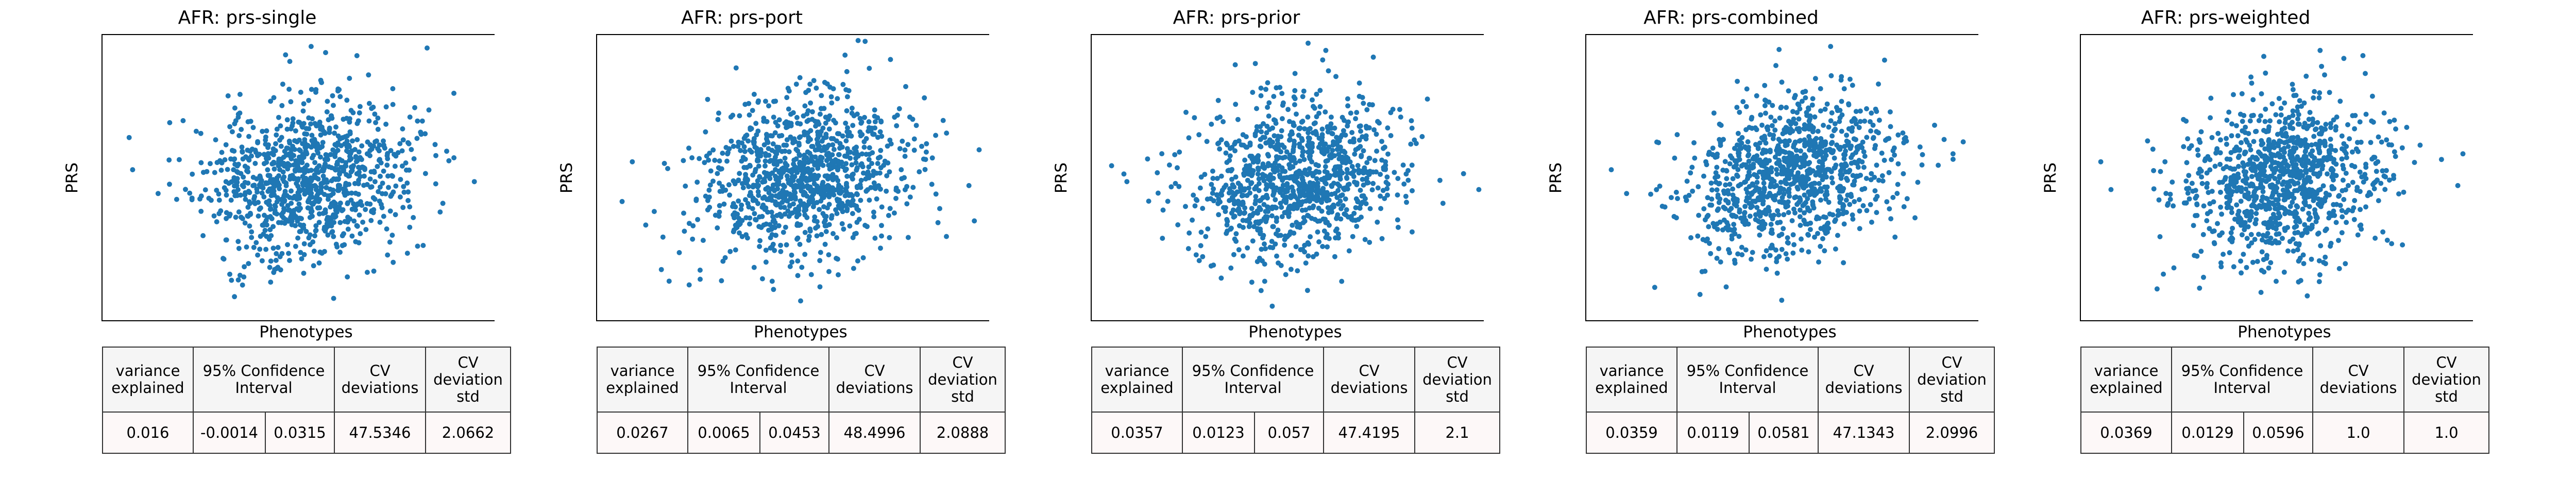 The width and height of the screenshot is (2576, 477). What do you see at coordinates (299, 433) in the screenshot?
I see `value-ci-high: 0.0315` at bounding box center [299, 433].